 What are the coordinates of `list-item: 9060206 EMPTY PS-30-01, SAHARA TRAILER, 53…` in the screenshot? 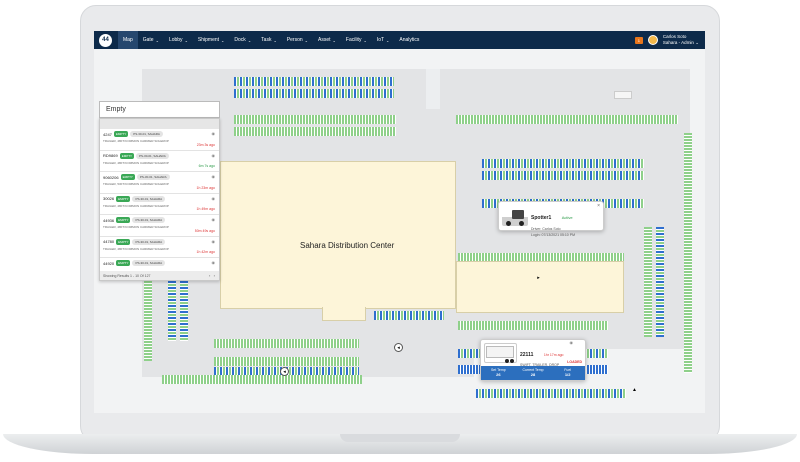 It's located at (159, 183).